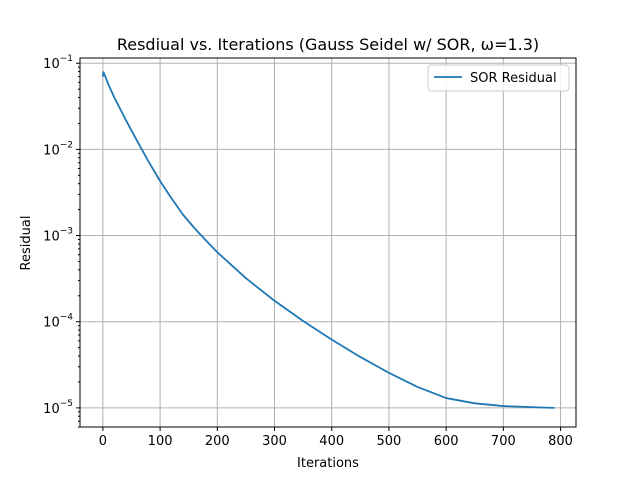 The height and width of the screenshot is (480, 640). I want to click on x-tick-label: 200, so click(217, 441).